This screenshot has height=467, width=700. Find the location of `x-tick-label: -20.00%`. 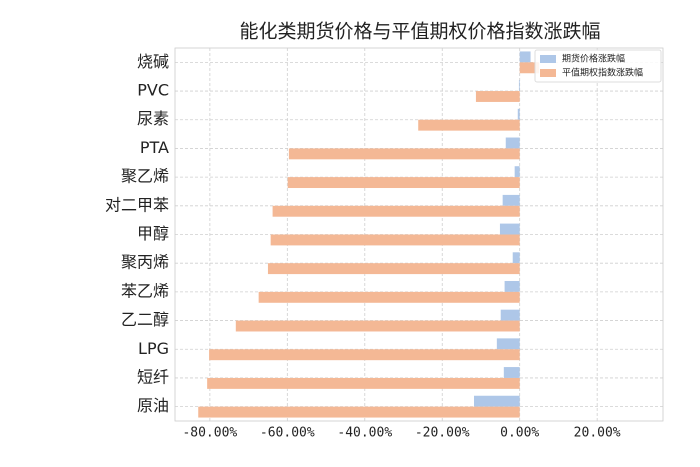

x-tick-label: -20.00% is located at coordinates (442, 433).